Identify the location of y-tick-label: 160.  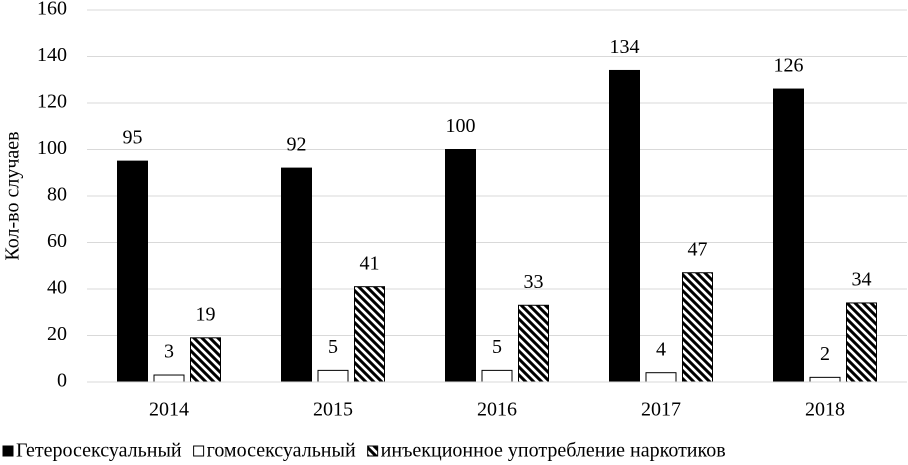
(52, 10).